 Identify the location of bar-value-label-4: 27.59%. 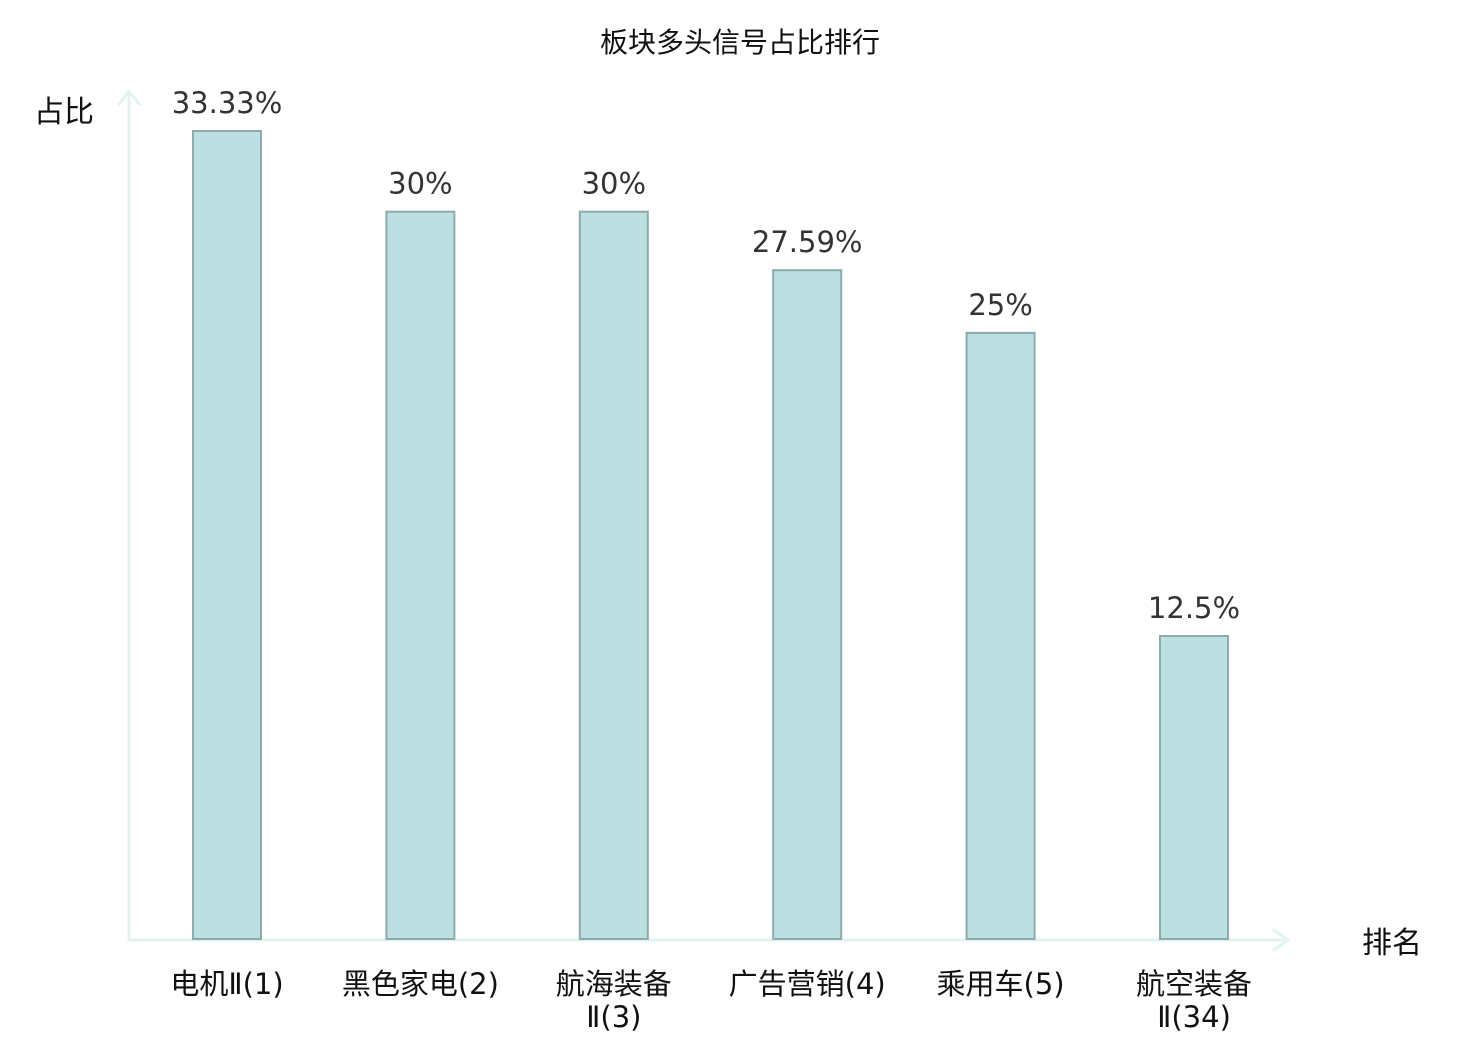
(807, 242).